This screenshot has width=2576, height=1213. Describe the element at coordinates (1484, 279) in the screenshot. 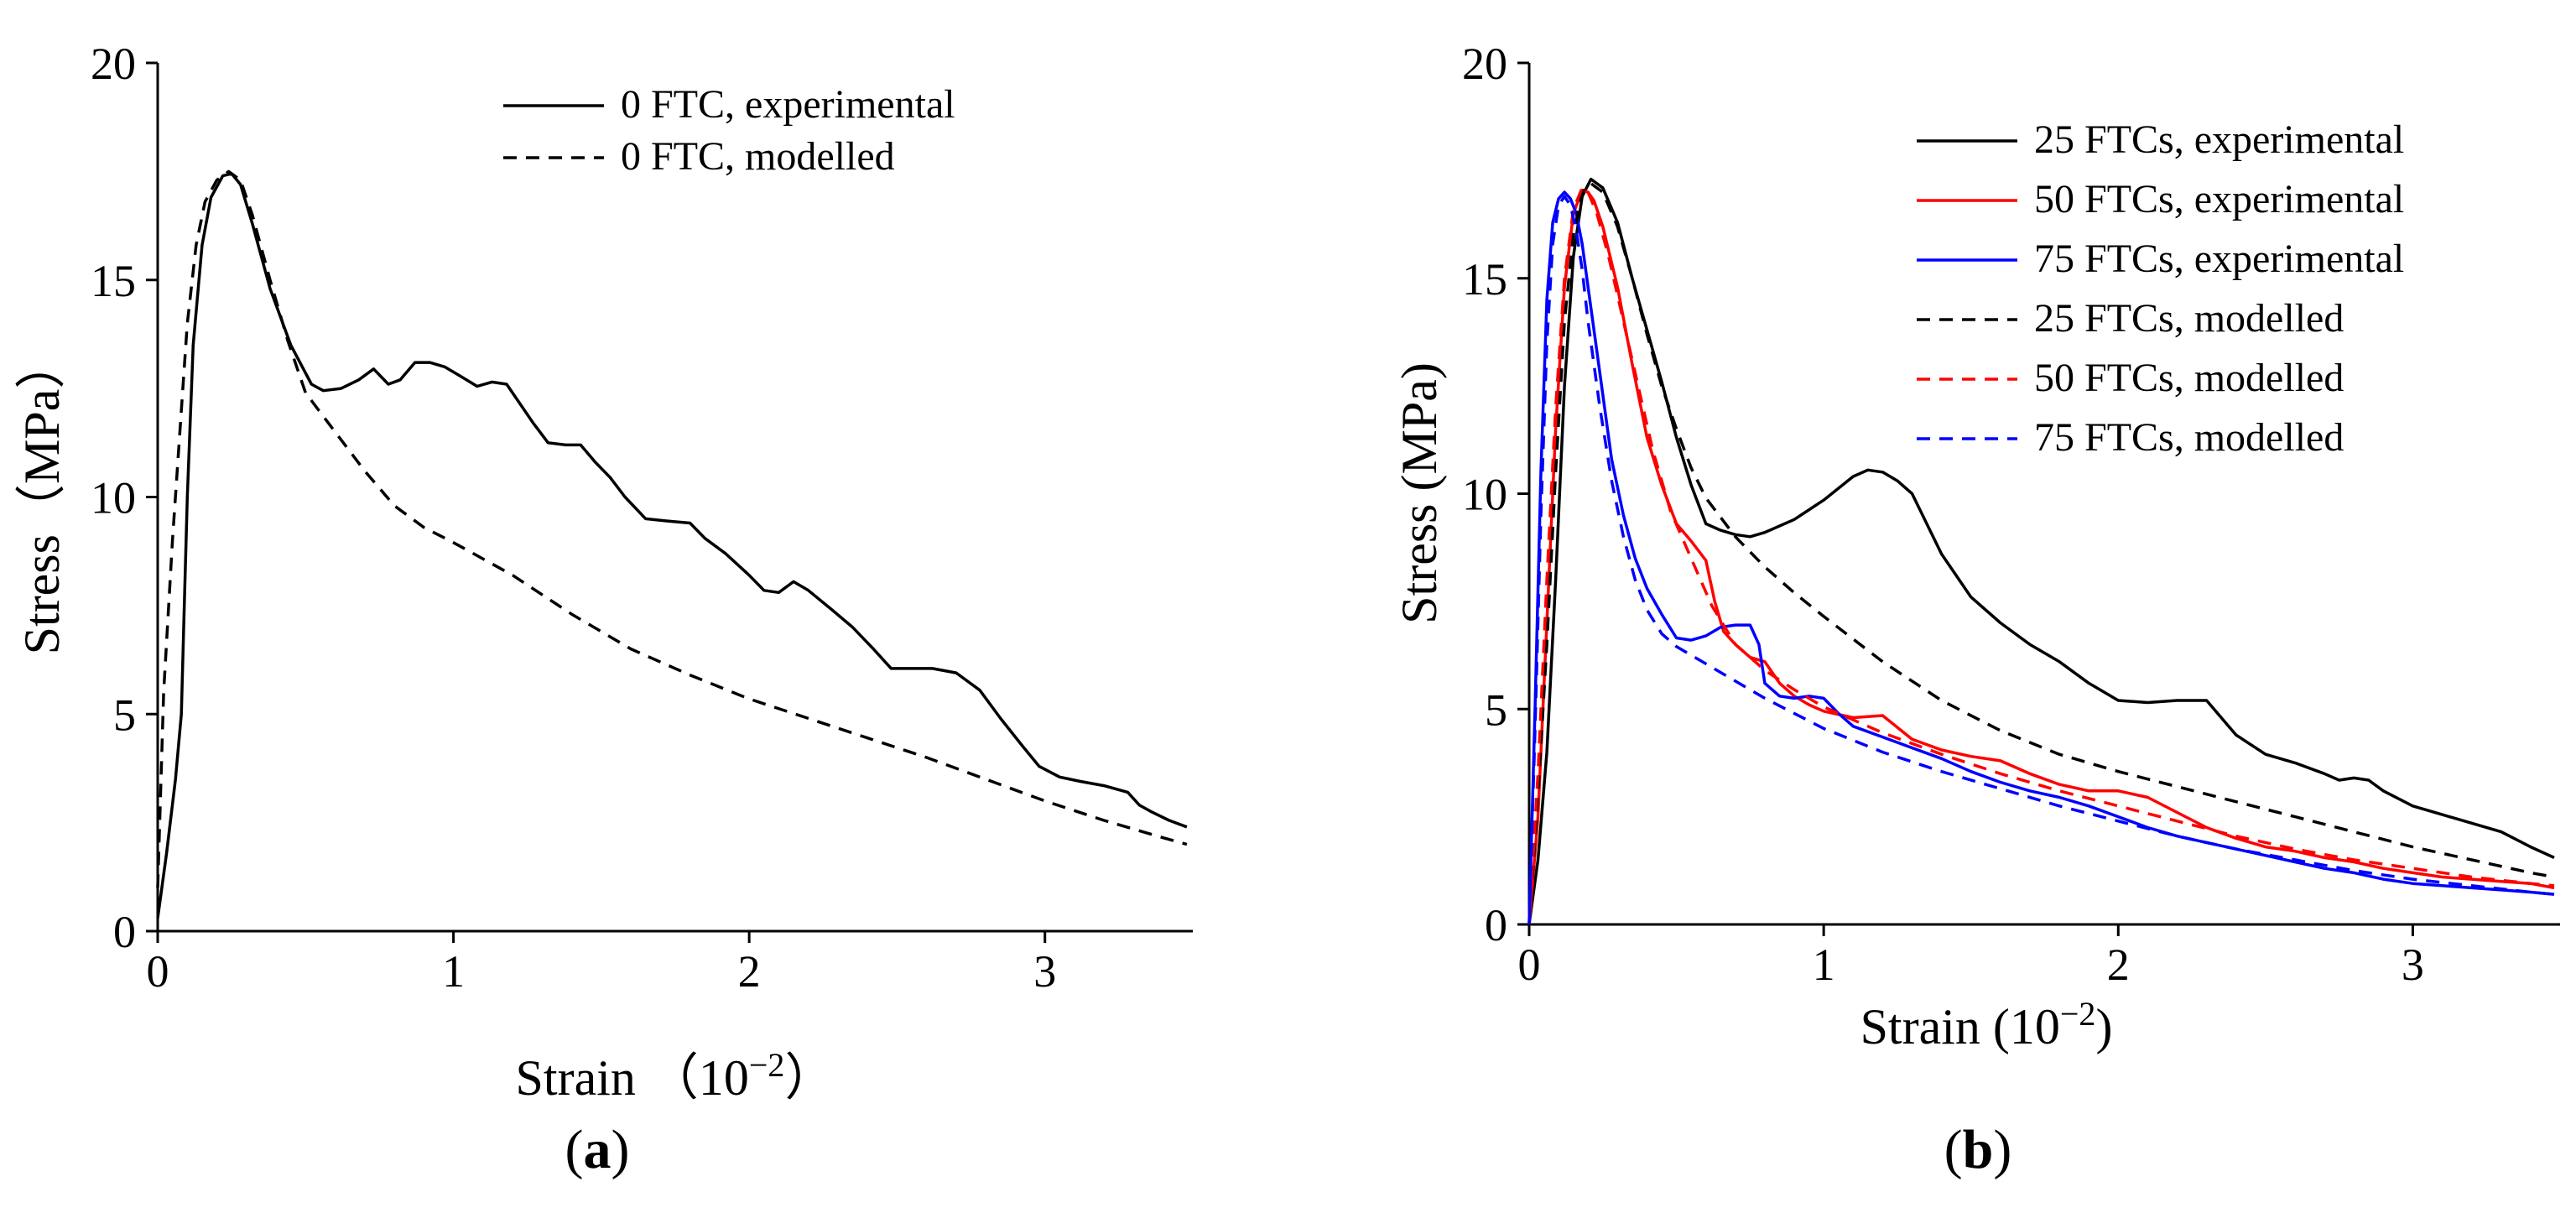

I see `panel-b-y-tick-label-15: 15` at that location.